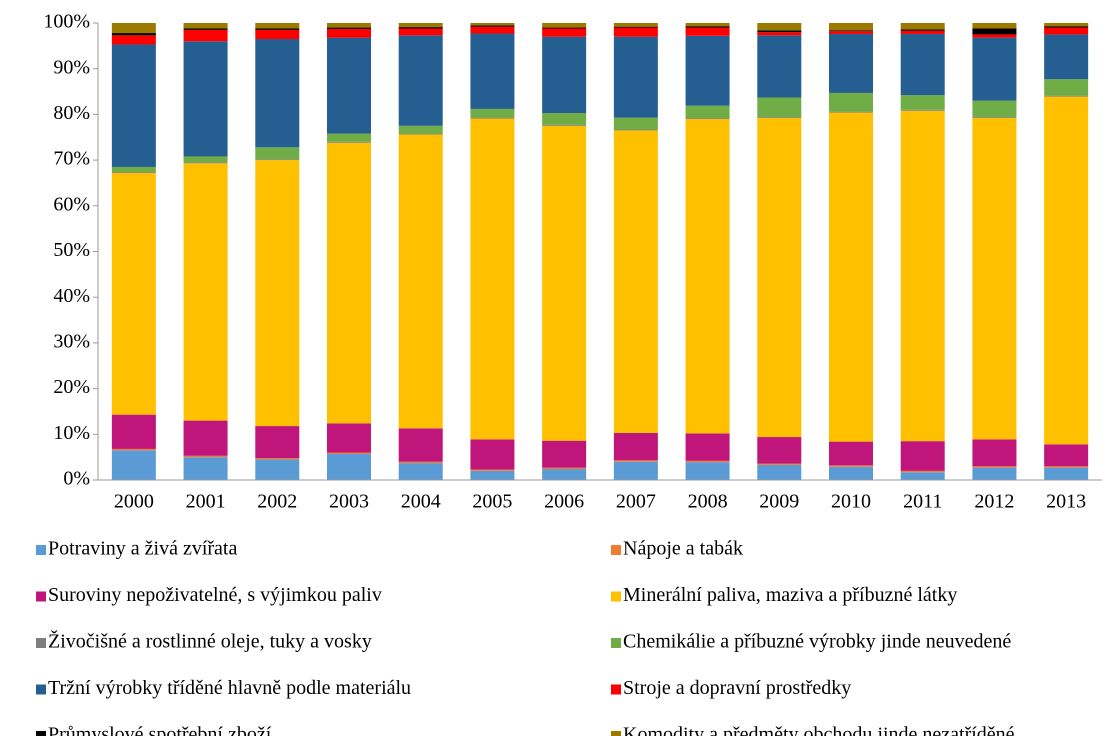  I want to click on x-tick-label: 2002, so click(277, 502).